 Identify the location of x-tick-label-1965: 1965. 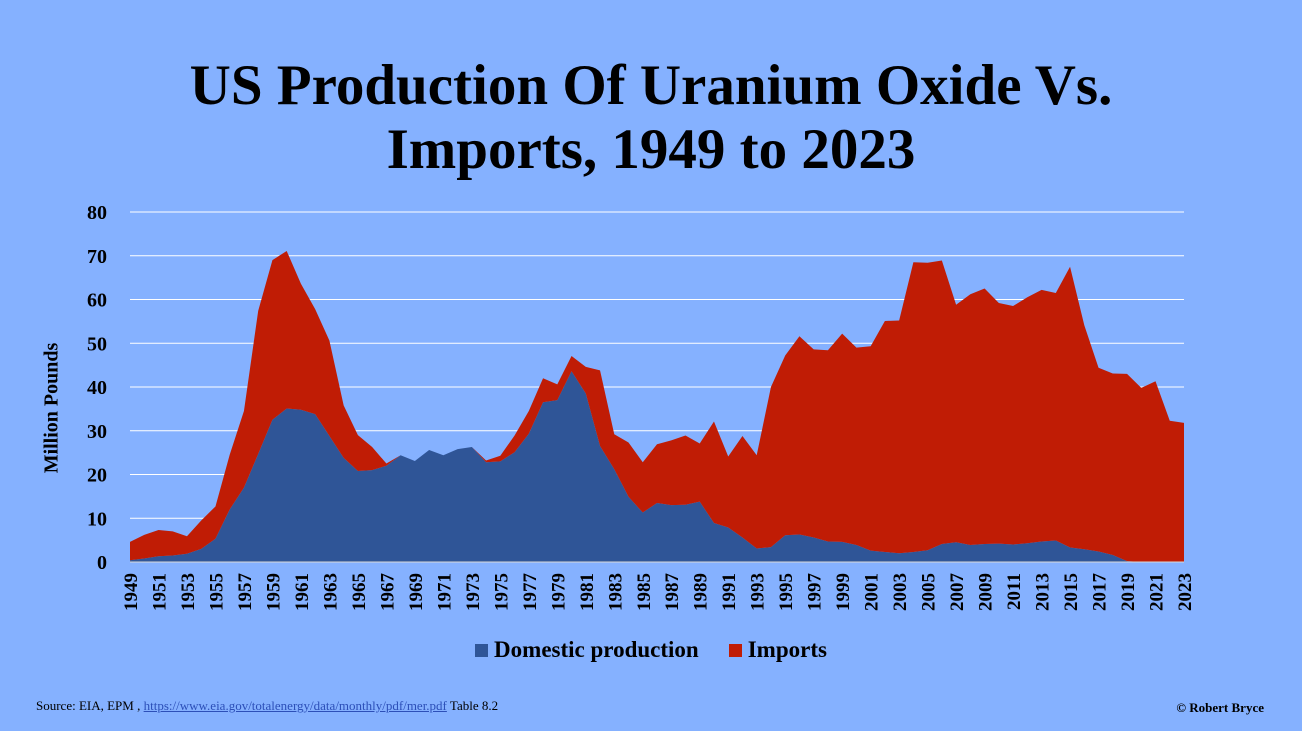
(359, 592).